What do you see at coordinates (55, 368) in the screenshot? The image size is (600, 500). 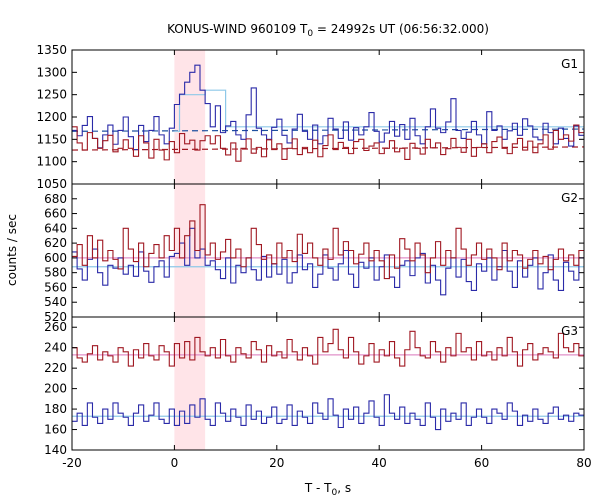 I see `y-tick-label: 220` at bounding box center [55, 368].